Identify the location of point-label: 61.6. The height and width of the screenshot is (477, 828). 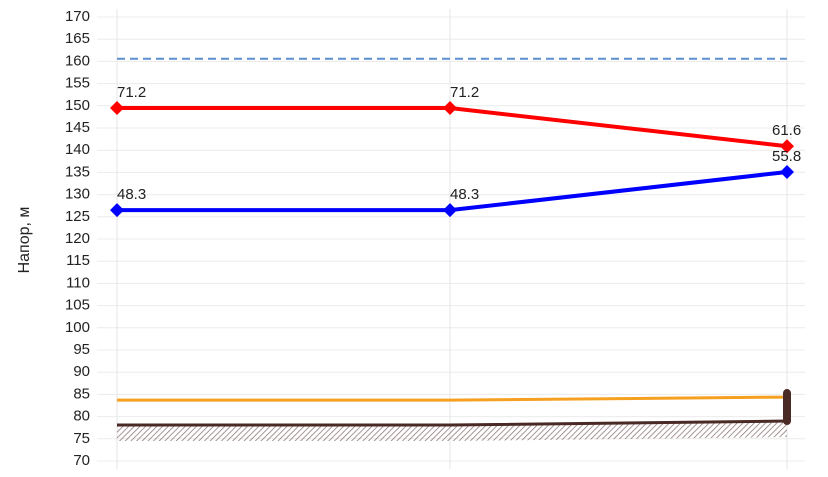
(786, 130).